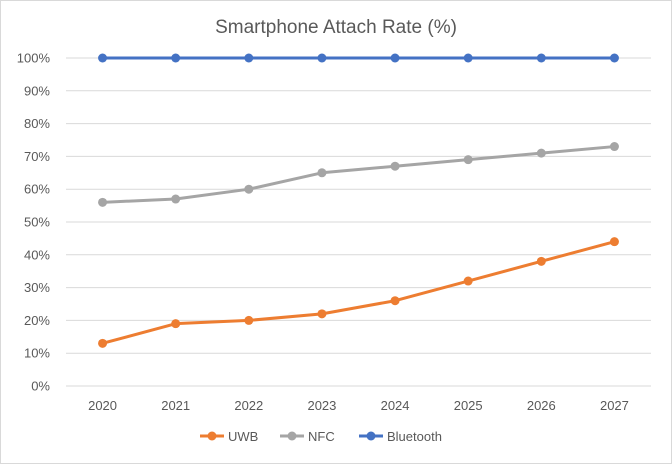  What do you see at coordinates (102, 405) in the screenshot?
I see `x-tick-label: 2020` at bounding box center [102, 405].